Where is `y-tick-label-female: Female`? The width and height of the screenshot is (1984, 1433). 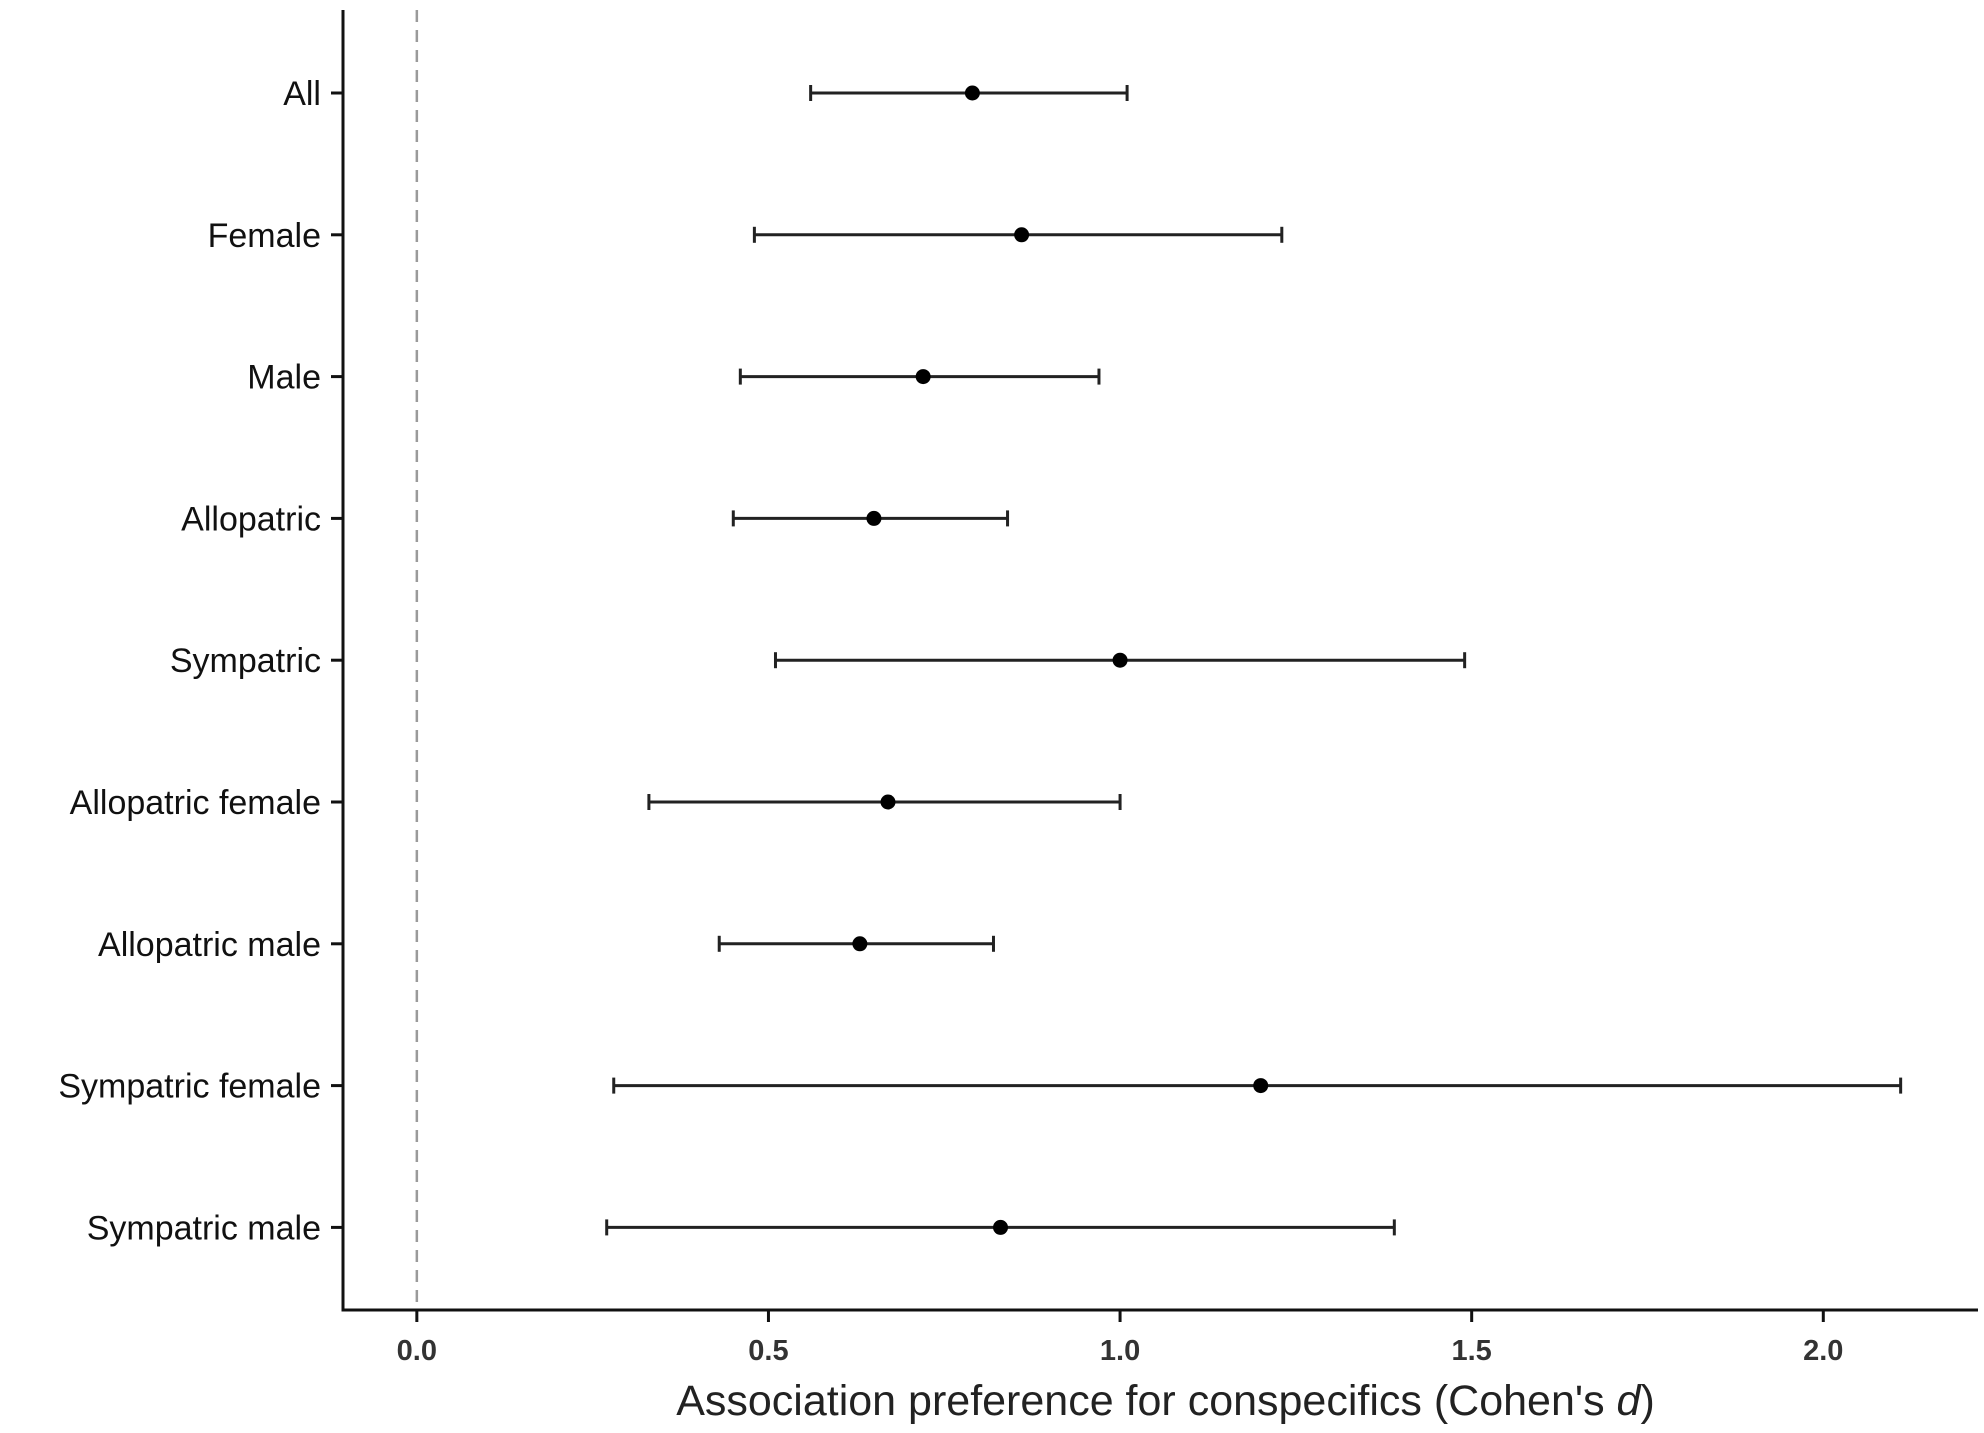 y-tick-label-female: Female is located at coordinates (264, 236).